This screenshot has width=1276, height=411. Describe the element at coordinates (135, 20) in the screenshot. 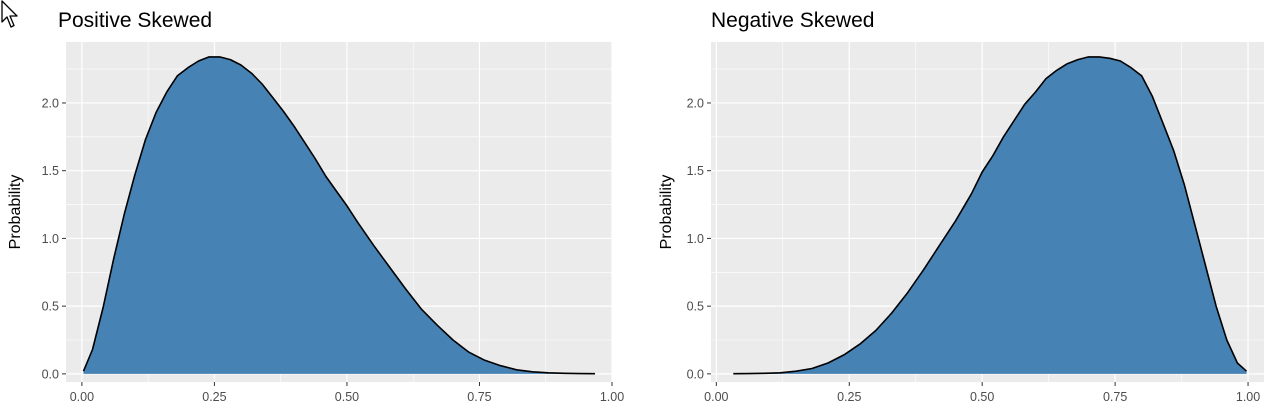

I see `chart-title: Positive Skewed` at that location.